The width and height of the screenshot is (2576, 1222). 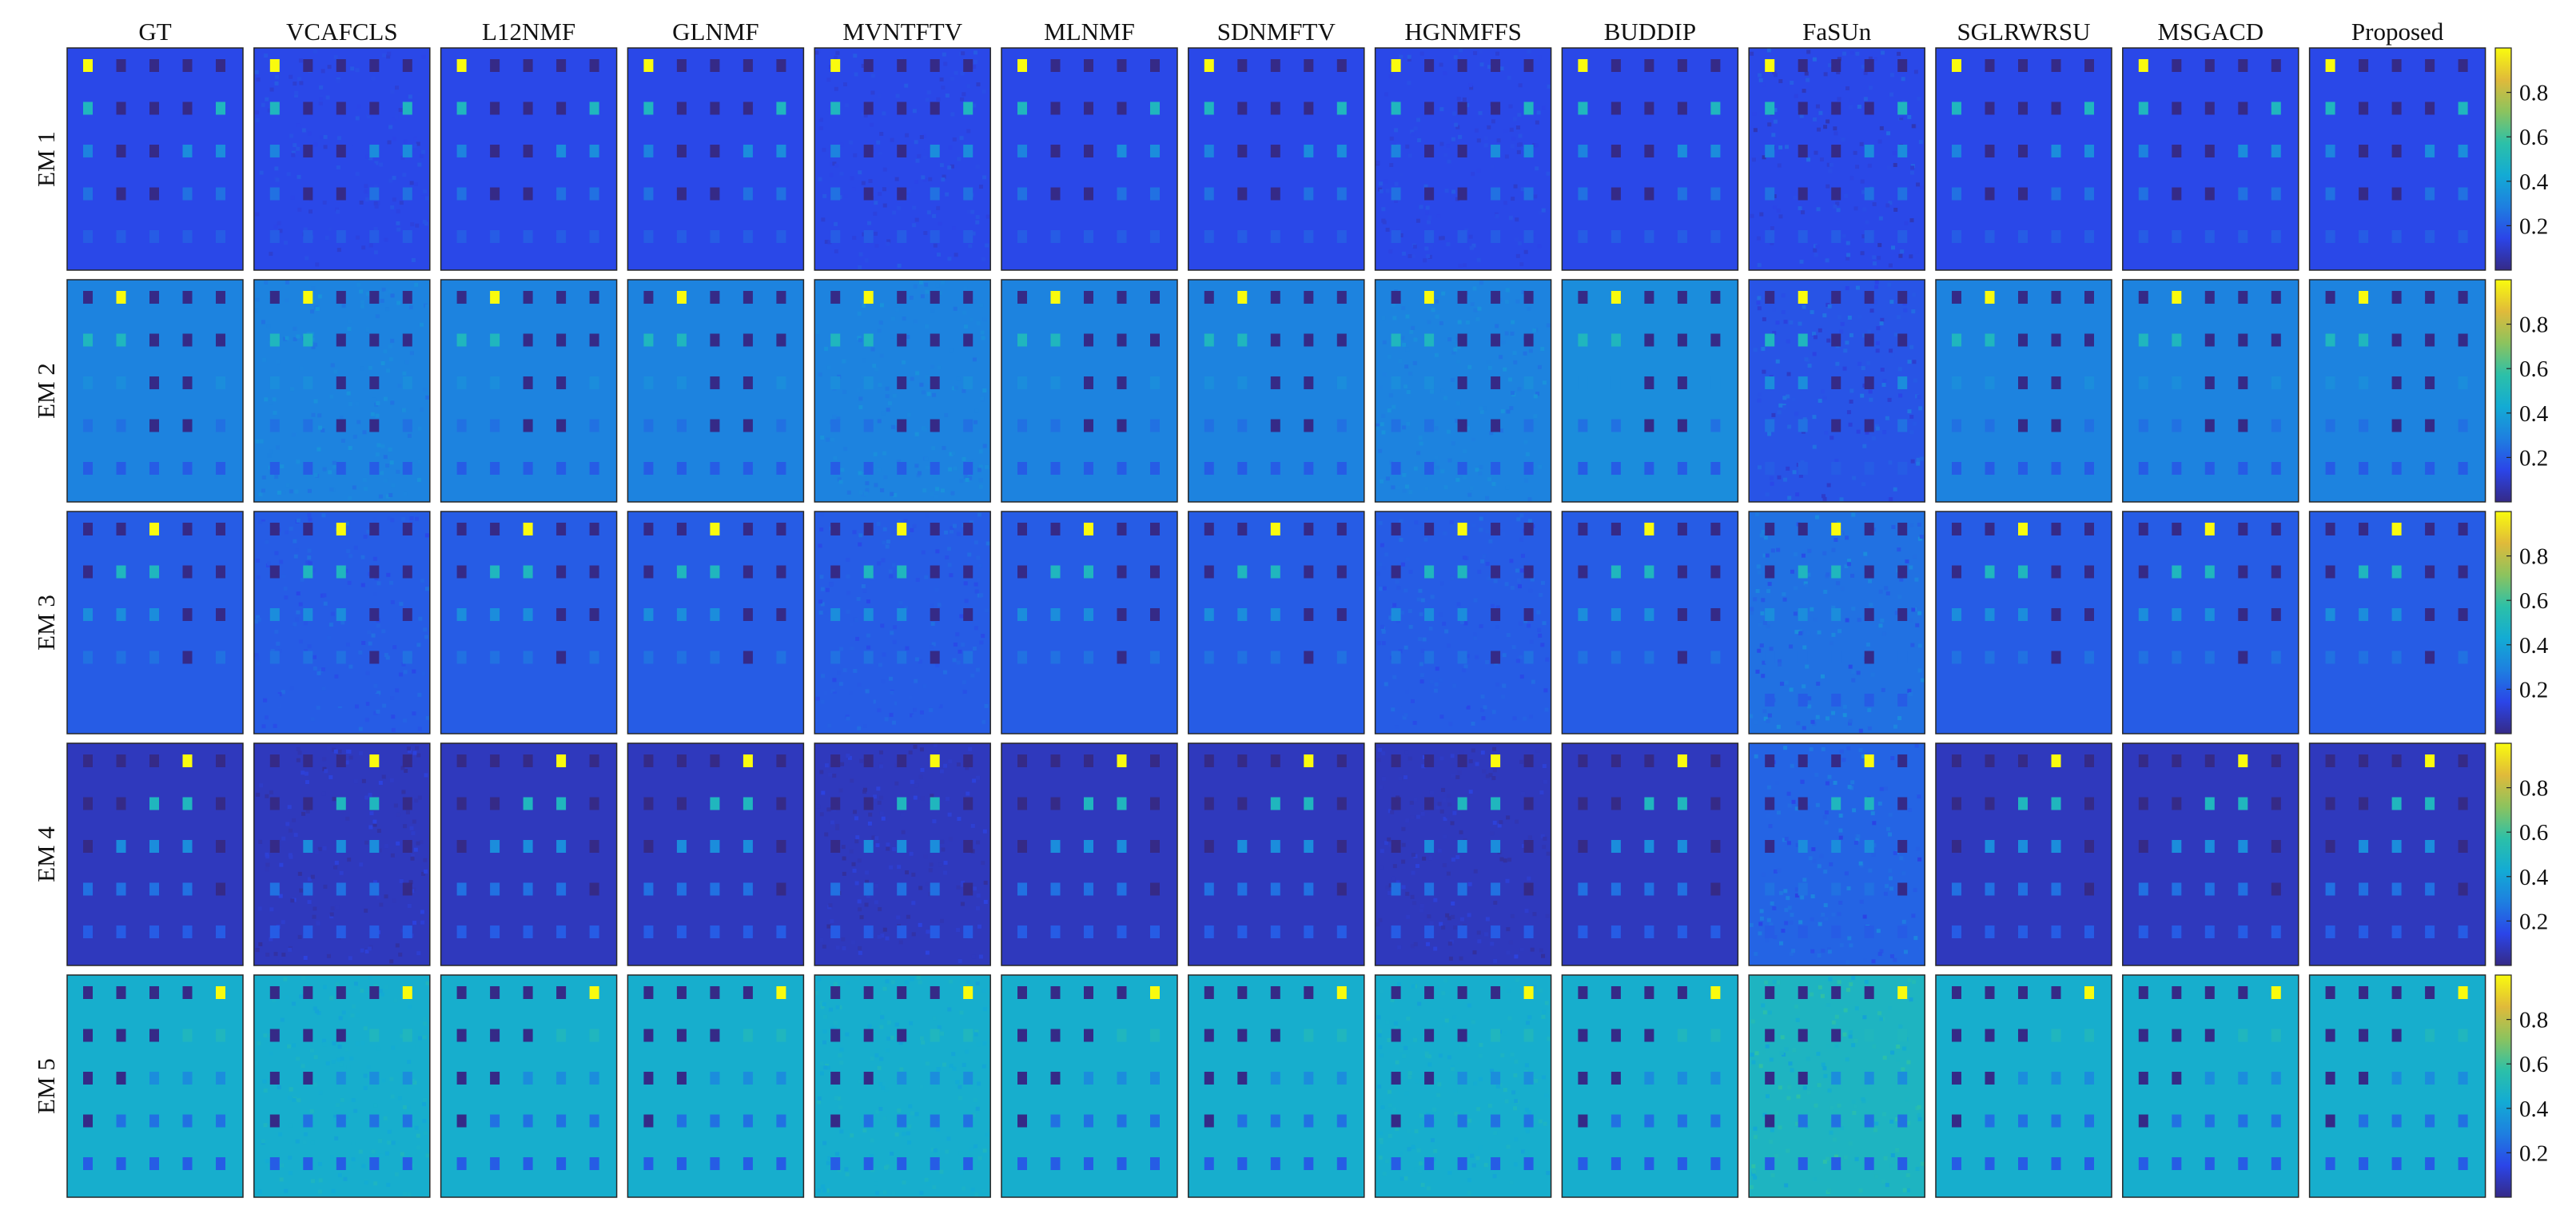 I want to click on panel-em-4-gt, so click(x=155, y=854).